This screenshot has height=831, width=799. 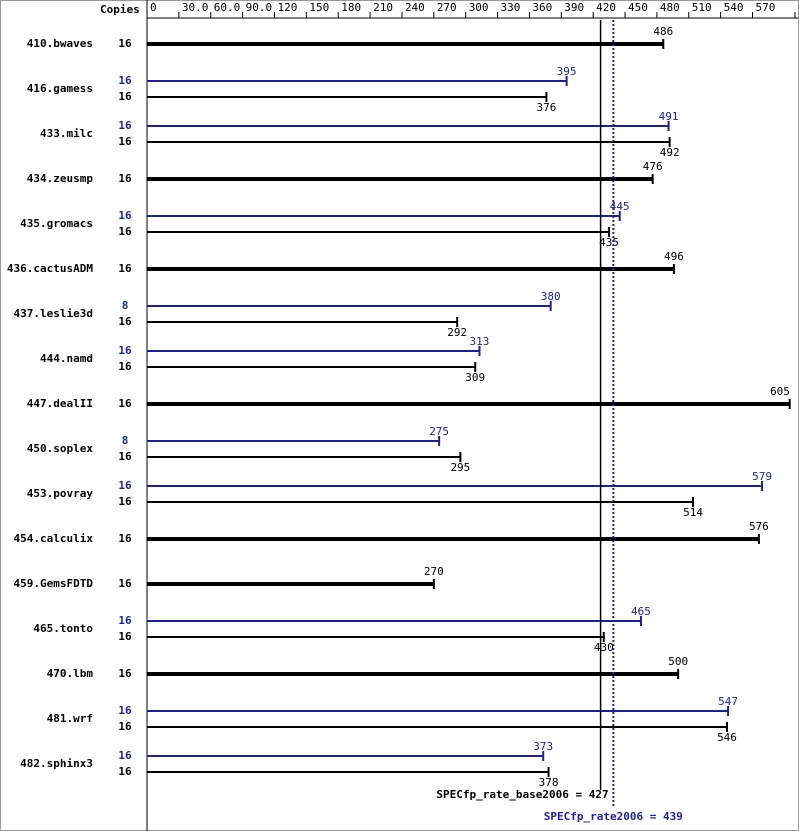 I want to click on x-tick-label: 540, so click(x=734, y=7).